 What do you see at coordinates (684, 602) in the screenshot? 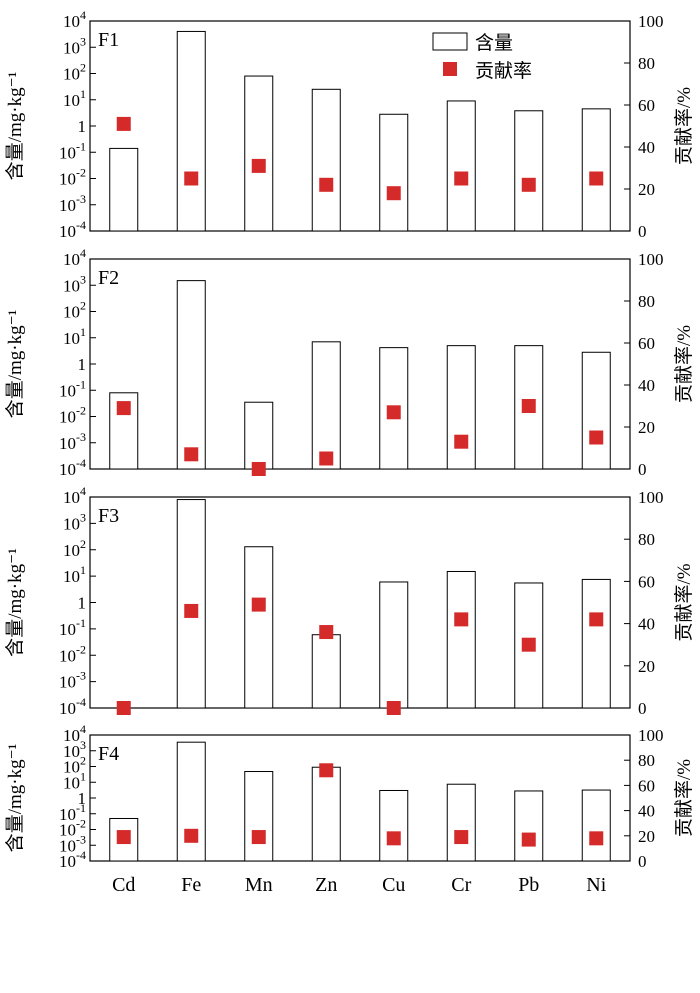
I see `right-axis-title: 贡献率/%` at bounding box center [684, 602].